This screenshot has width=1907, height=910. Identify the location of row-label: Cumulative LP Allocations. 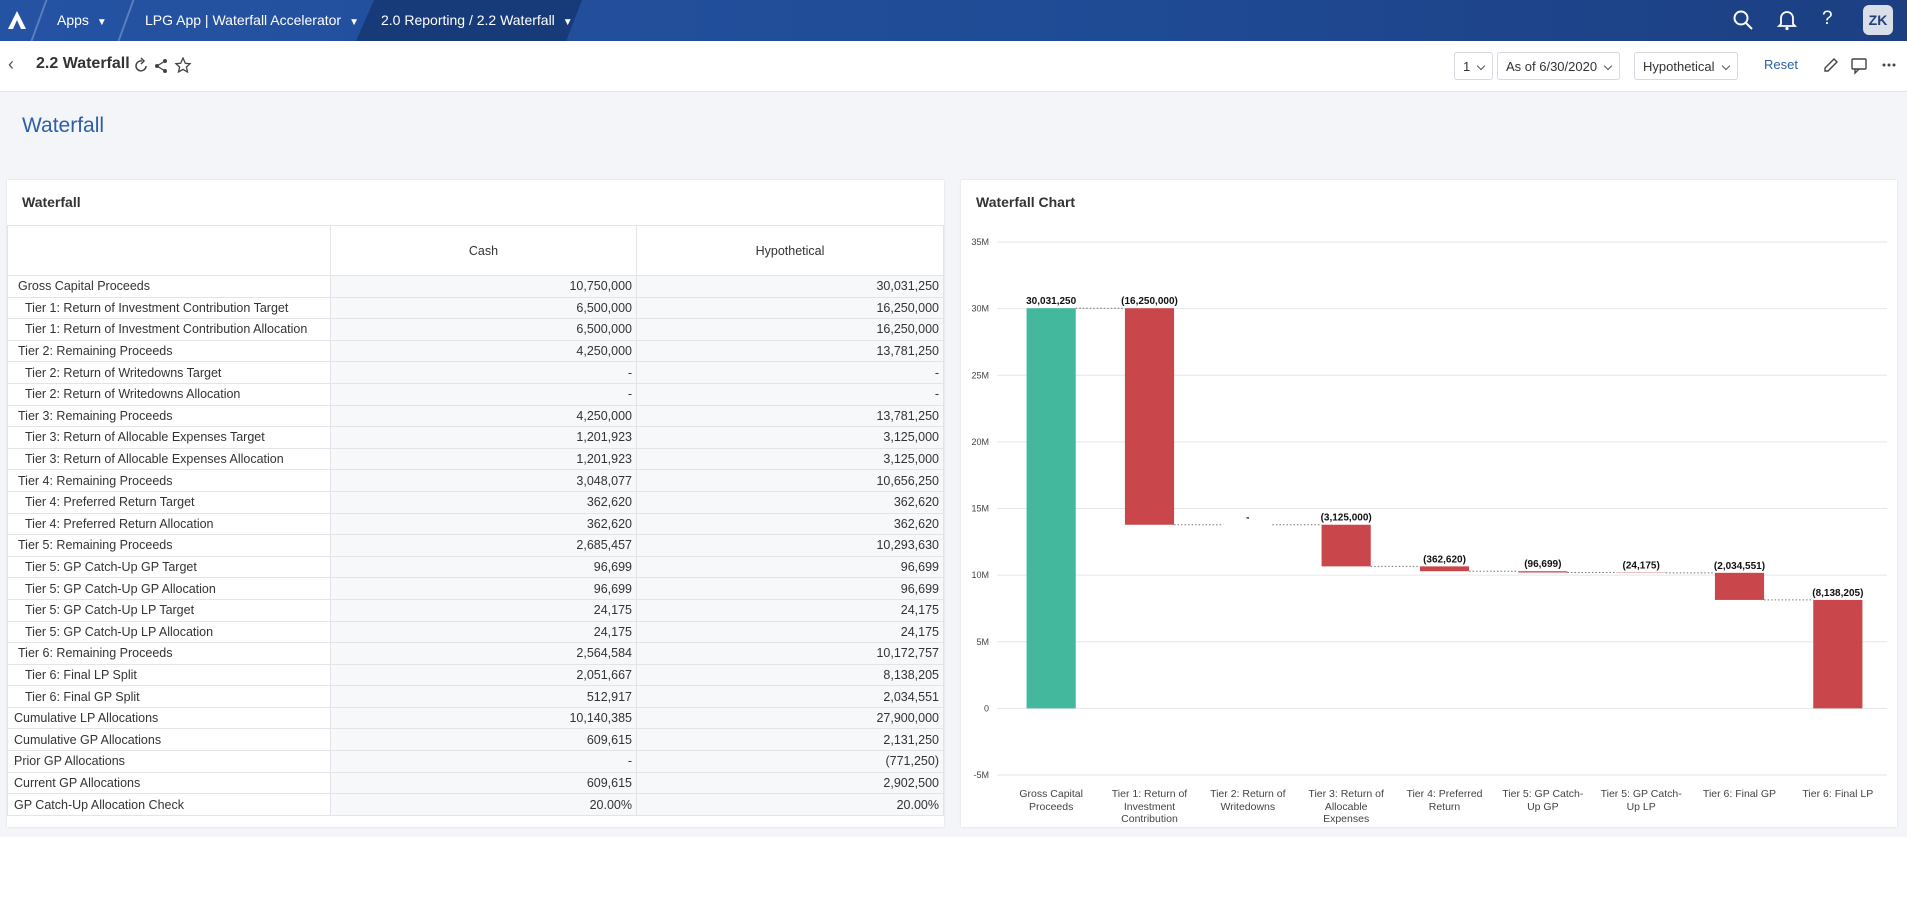
(169, 718).